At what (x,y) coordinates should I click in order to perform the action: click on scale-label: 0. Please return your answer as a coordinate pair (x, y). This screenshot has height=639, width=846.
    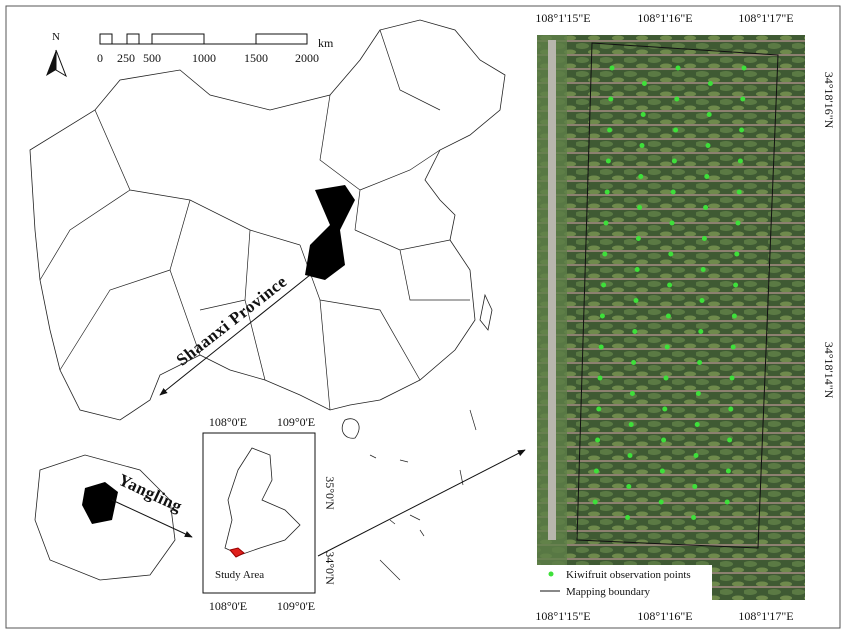
    Looking at the image, I should click on (100, 58).